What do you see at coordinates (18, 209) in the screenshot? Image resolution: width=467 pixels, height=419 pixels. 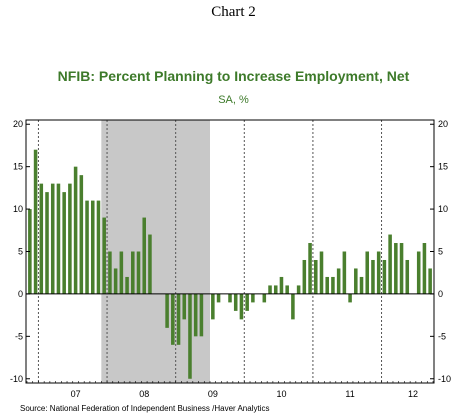 I see `y-tick-label-left: 10` at bounding box center [18, 209].